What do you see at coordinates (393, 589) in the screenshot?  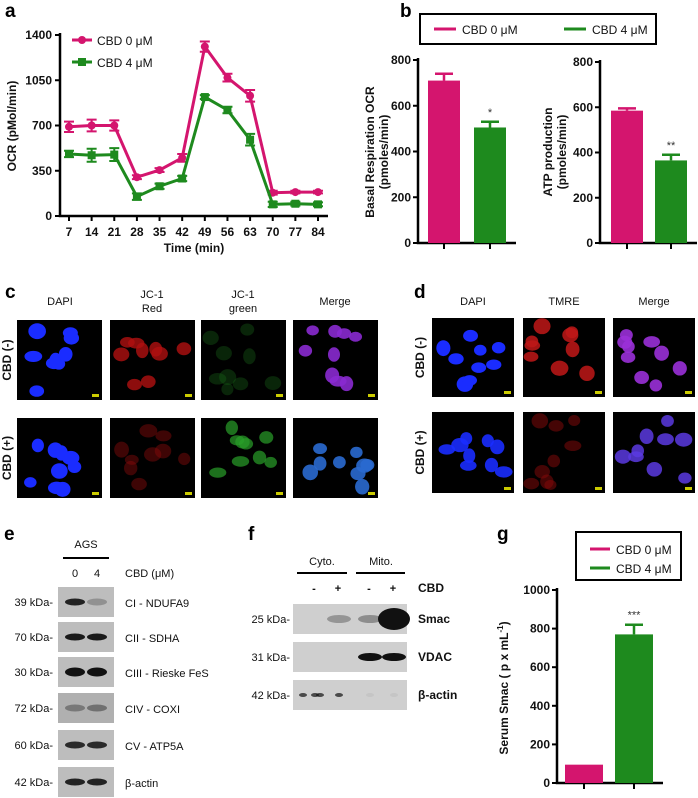 I see `lane-label: +` at bounding box center [393, 589].